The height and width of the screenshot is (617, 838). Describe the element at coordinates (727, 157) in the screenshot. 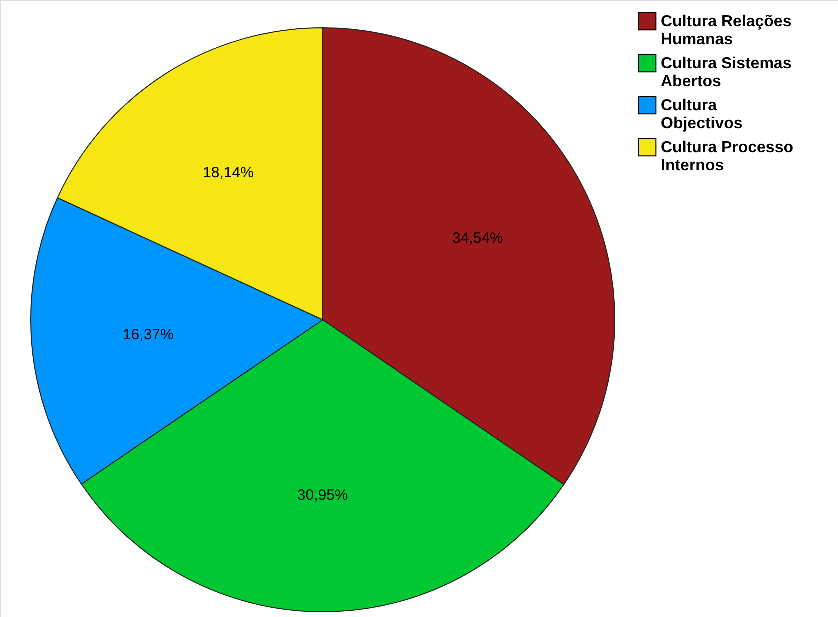

I see `legend-label: Cultura Processo Internos` at that location.